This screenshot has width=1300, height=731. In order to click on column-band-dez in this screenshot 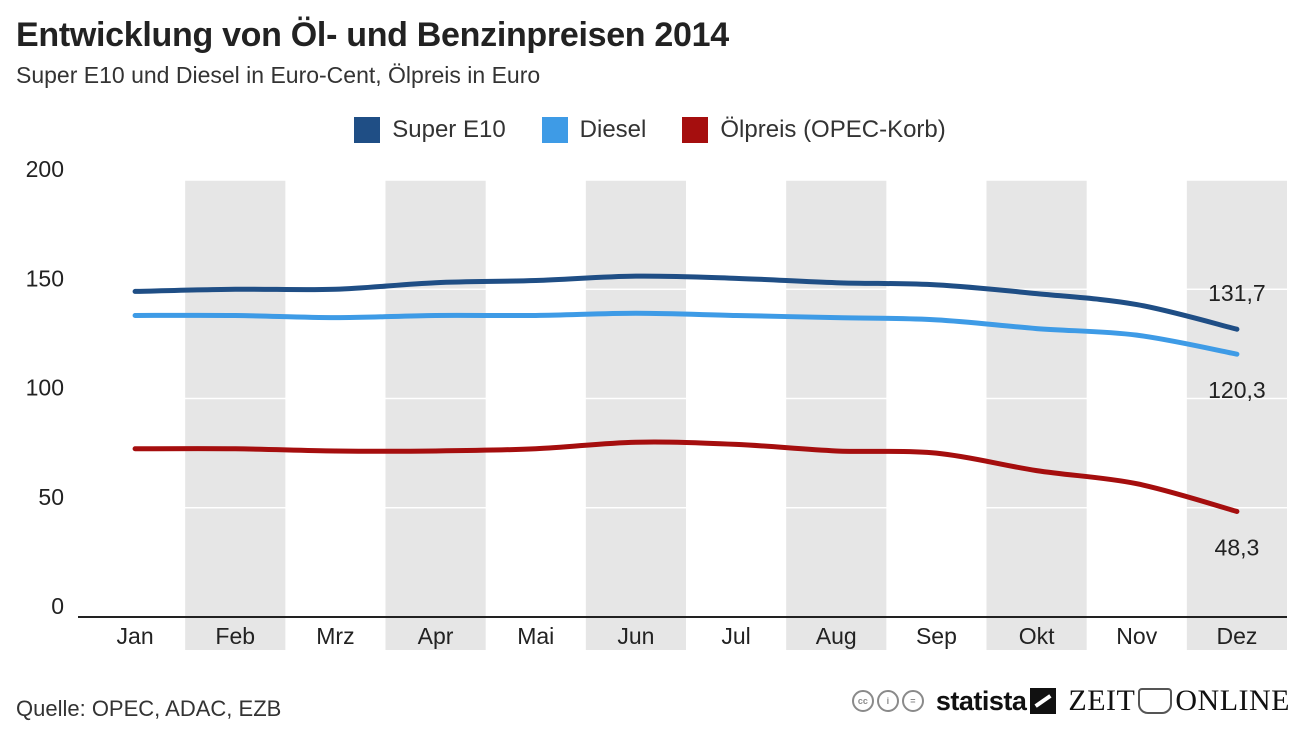, I will do `click(1236, 415)`.